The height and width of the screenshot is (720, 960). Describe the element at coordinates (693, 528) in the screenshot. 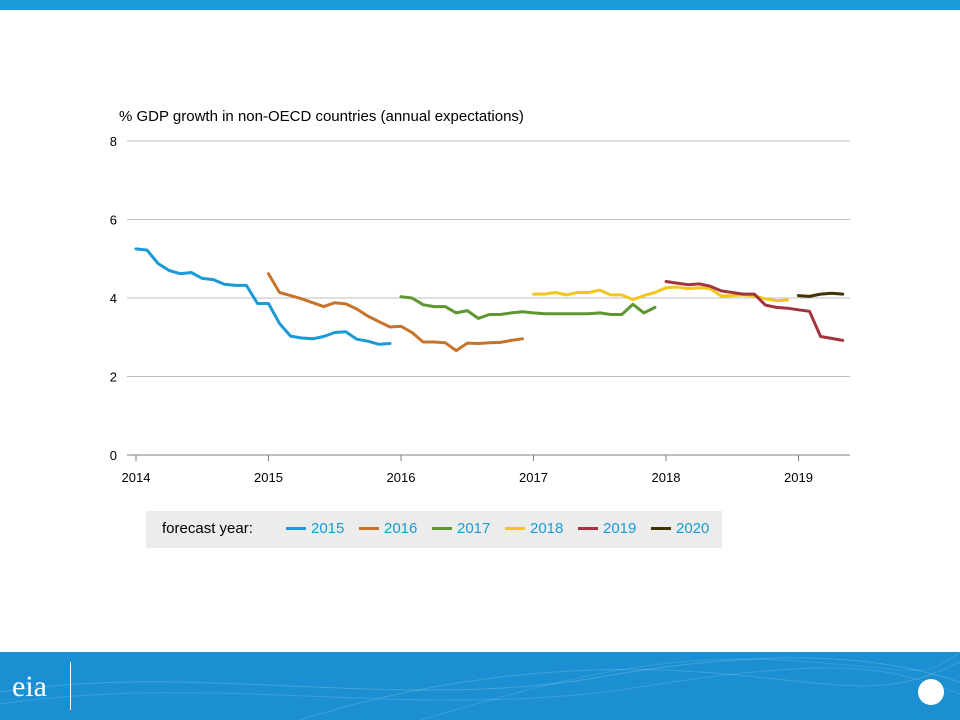

I see `legend-label-2020: 2020` at that location.